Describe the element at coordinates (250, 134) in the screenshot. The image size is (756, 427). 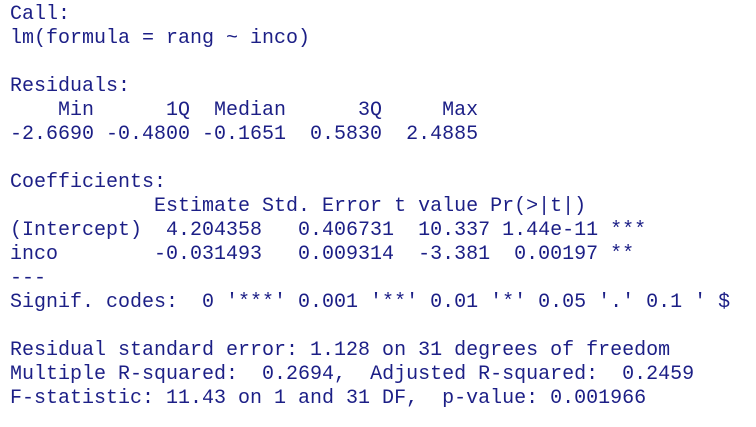
I see `console-line: -2.6690 -0.4800 -0.1651 0.5830 2.4885` at that location.